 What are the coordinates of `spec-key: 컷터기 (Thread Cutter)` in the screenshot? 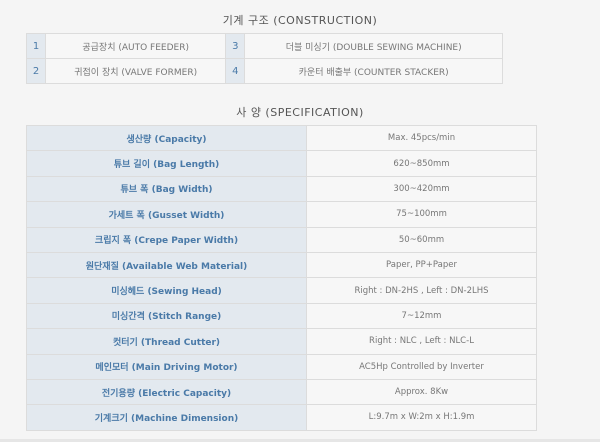 It's located at (166, 341).